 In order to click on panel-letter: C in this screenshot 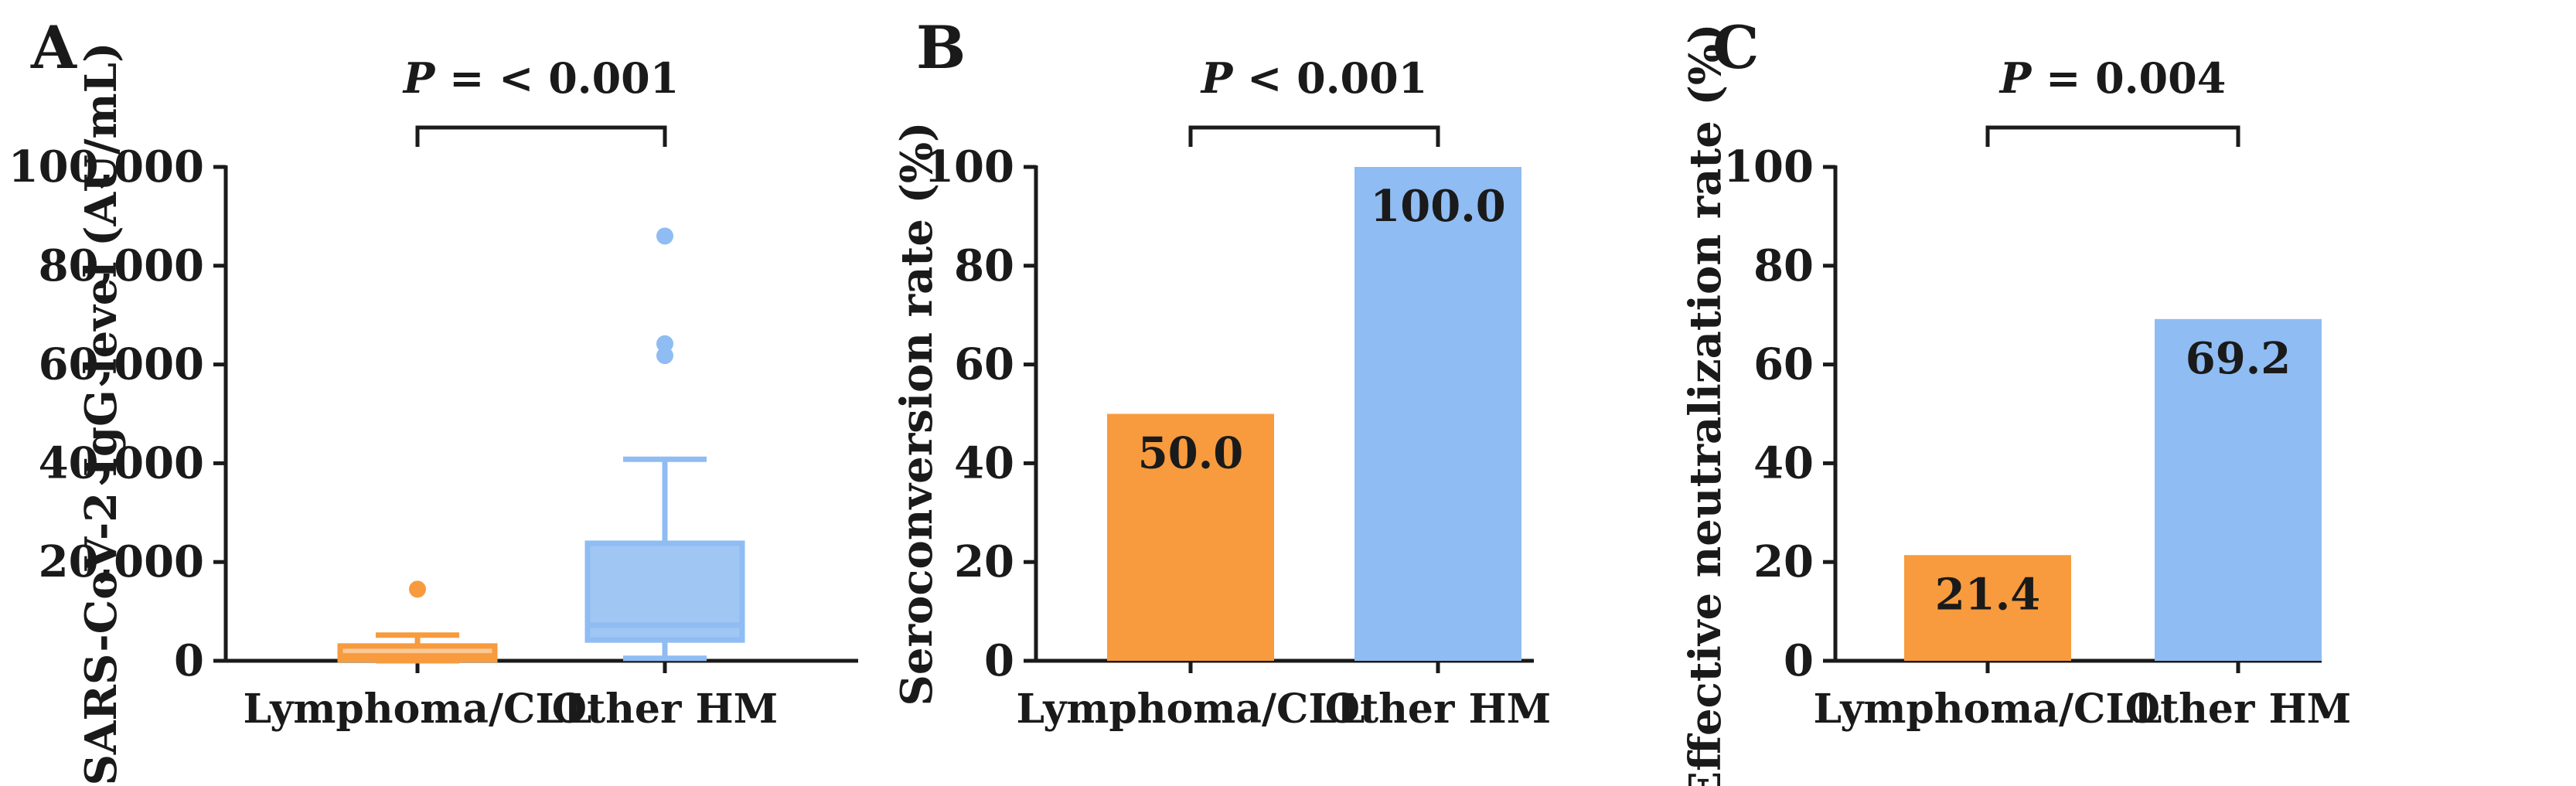, I will do `click(1736, 47)`.